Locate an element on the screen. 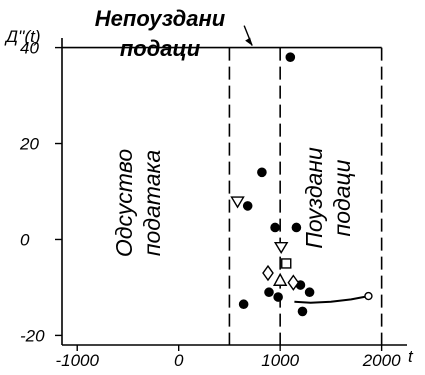 Image resolution: width=425 pixels, height=375 pixels. x-tick-label: 0 is located at coordinates (179, 360).